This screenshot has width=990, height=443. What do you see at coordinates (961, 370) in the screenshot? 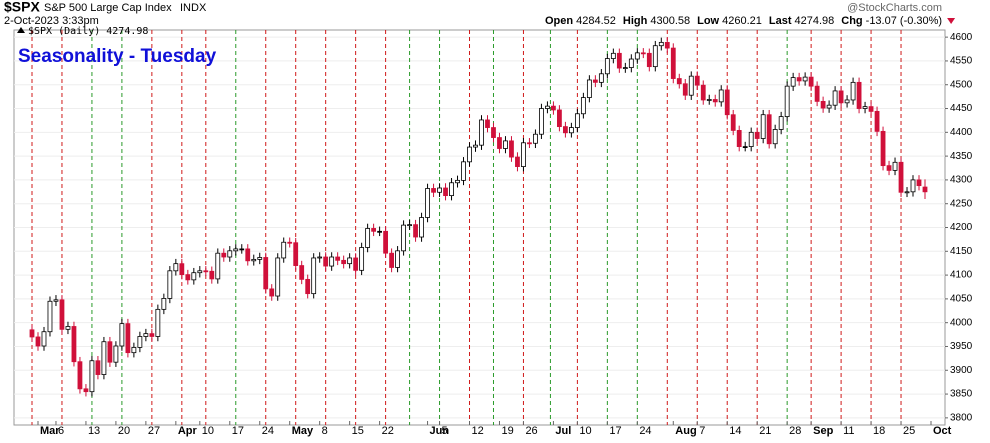
I see `y-tick-label: 3900` at bounding box center [961, 370].